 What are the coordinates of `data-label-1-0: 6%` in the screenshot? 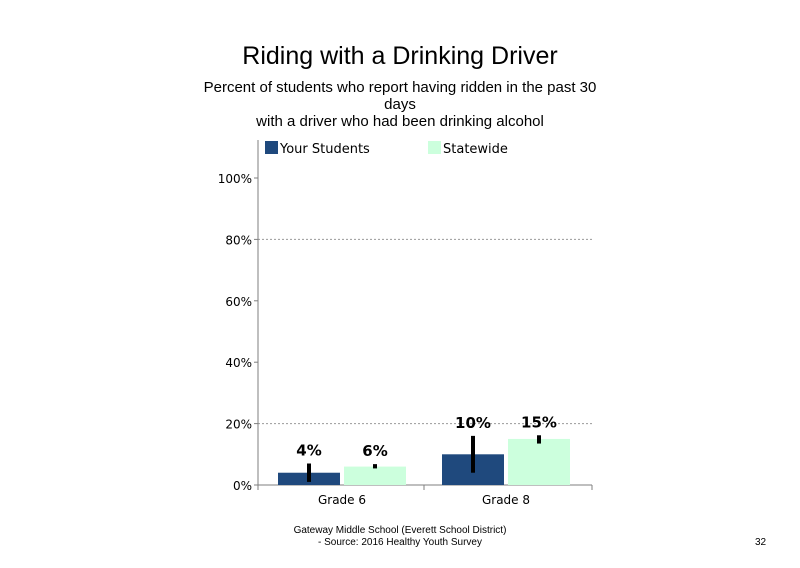 It's located at (374, 451).